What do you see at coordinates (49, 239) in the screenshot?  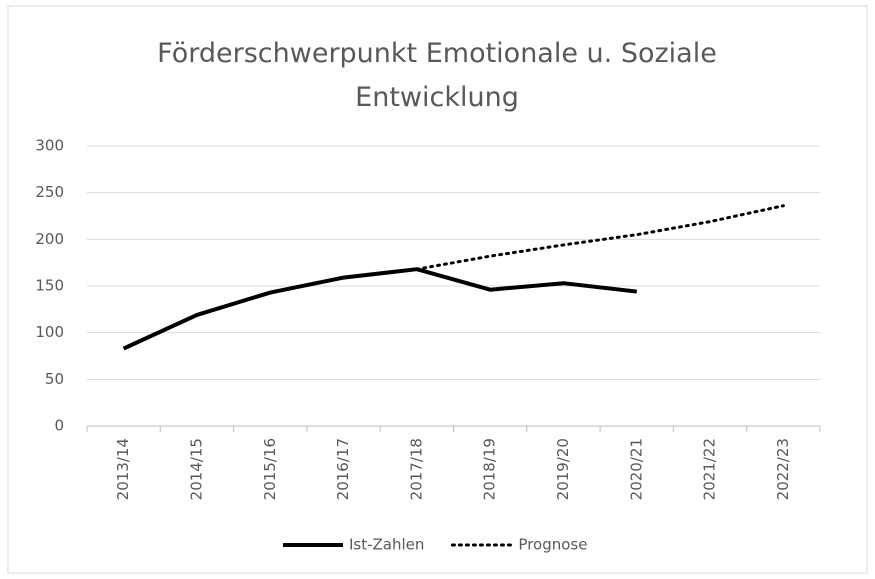 I see `y-tick-label: 200` at bounding box center [49, 239].